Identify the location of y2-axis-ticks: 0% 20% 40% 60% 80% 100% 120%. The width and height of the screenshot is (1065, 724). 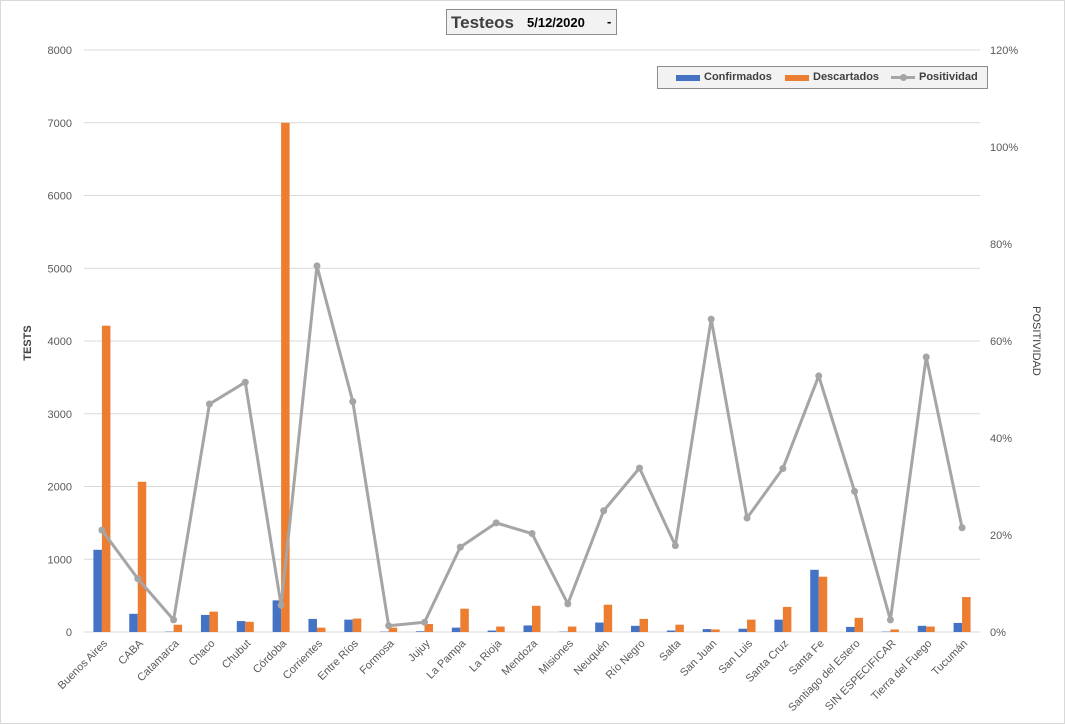
(1004, 342).